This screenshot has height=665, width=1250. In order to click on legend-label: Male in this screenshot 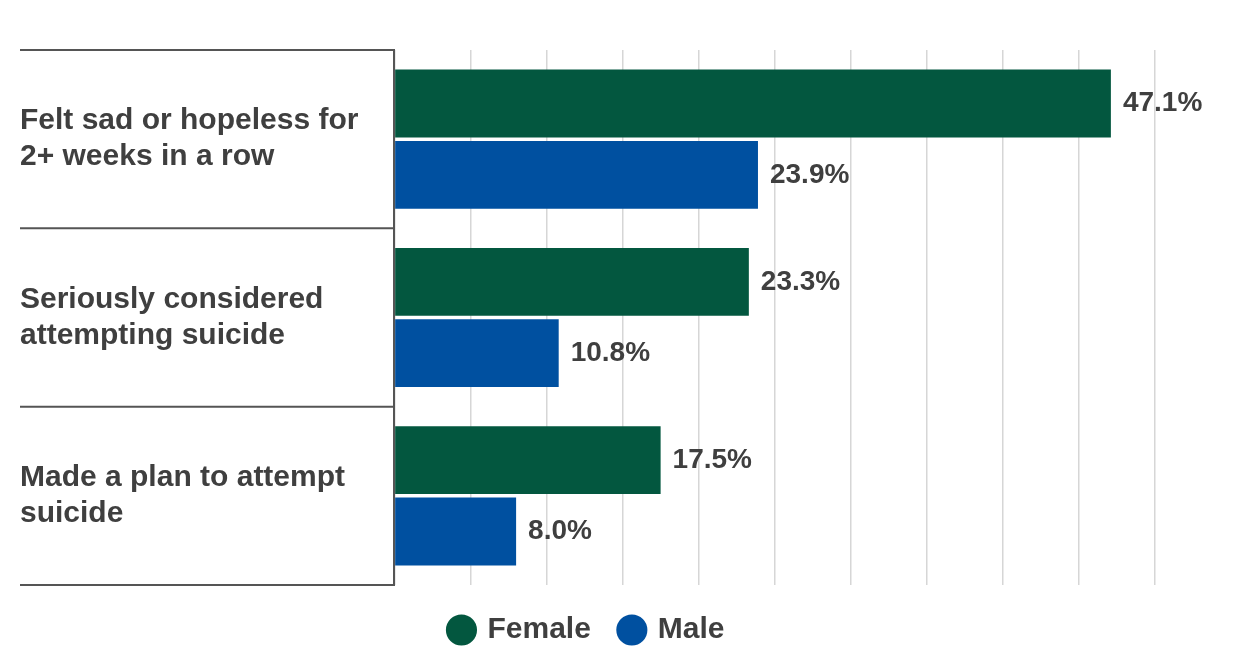, I will do `click(691, 628)`.